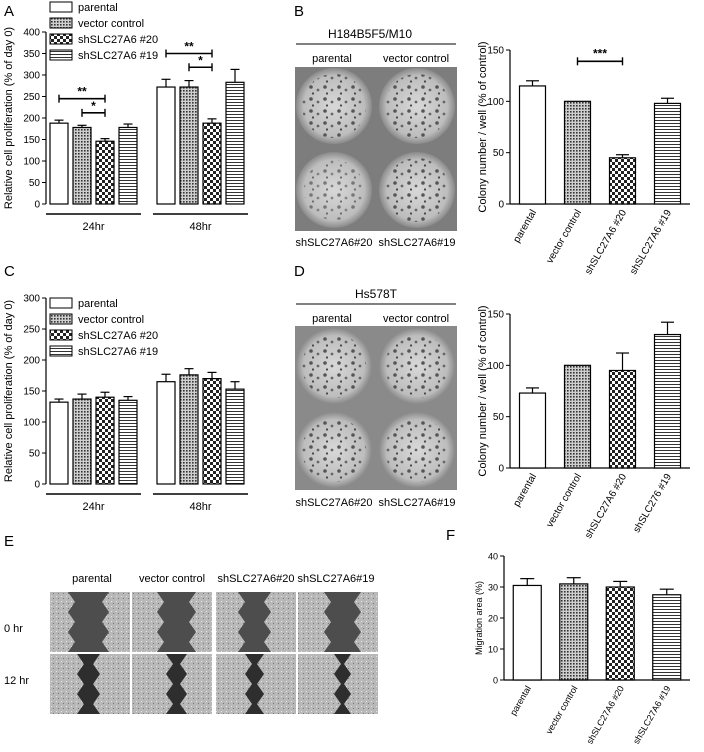 The height and width of the screenshot is (752, 704). What do you see at coordinates (416, 243) in the screenshot?
I see `colony-label-b-sh19: shSLC27A6#19` at bounding box center [416, 243].